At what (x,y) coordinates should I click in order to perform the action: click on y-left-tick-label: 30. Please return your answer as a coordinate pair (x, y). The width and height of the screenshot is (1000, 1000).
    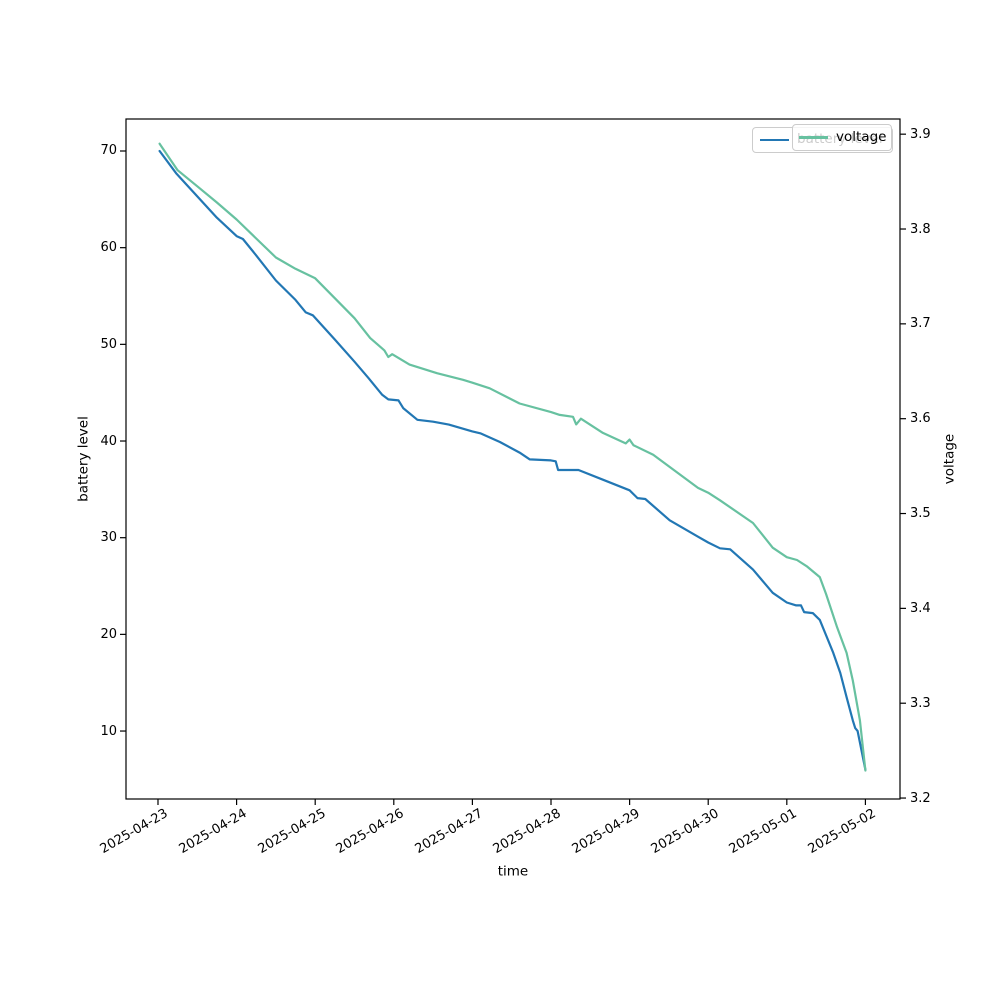
    Looking at the image, I should click on (108, 538).